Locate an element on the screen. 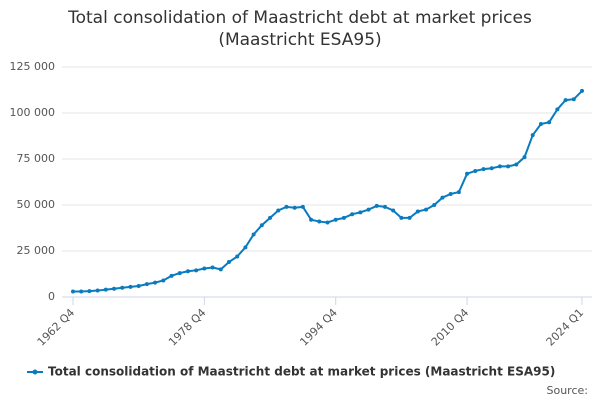  y-tick-label: 100 000 is located at coordinates (33, 112).